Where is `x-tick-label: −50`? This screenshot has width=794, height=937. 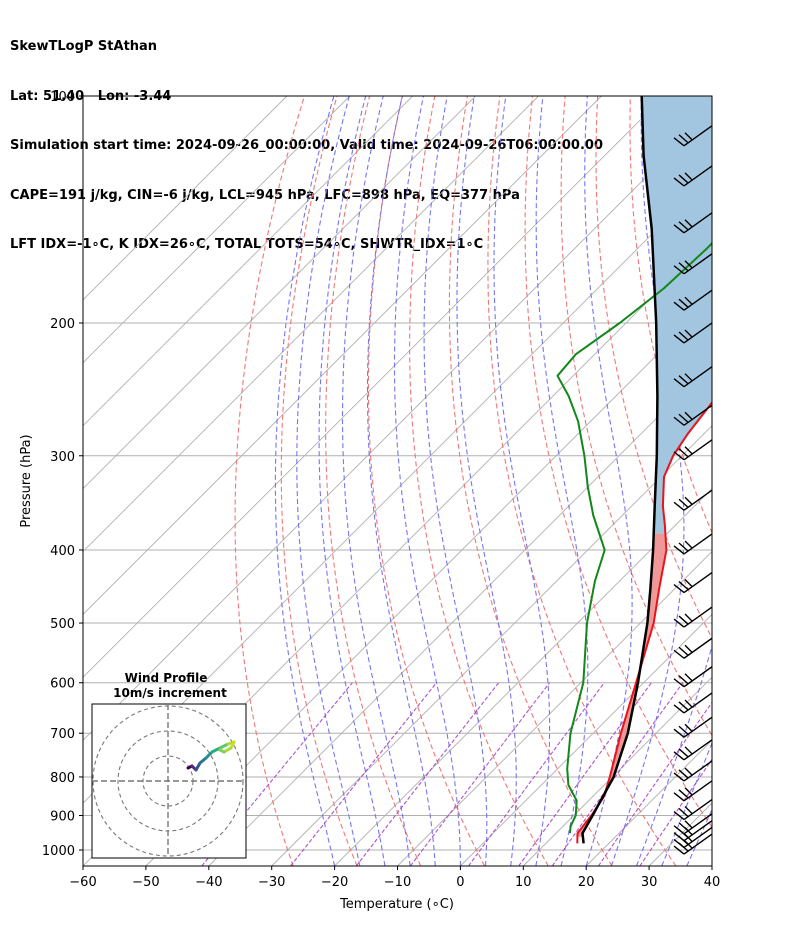 x-tick-label: −50 is located at coordinates (145, 882).